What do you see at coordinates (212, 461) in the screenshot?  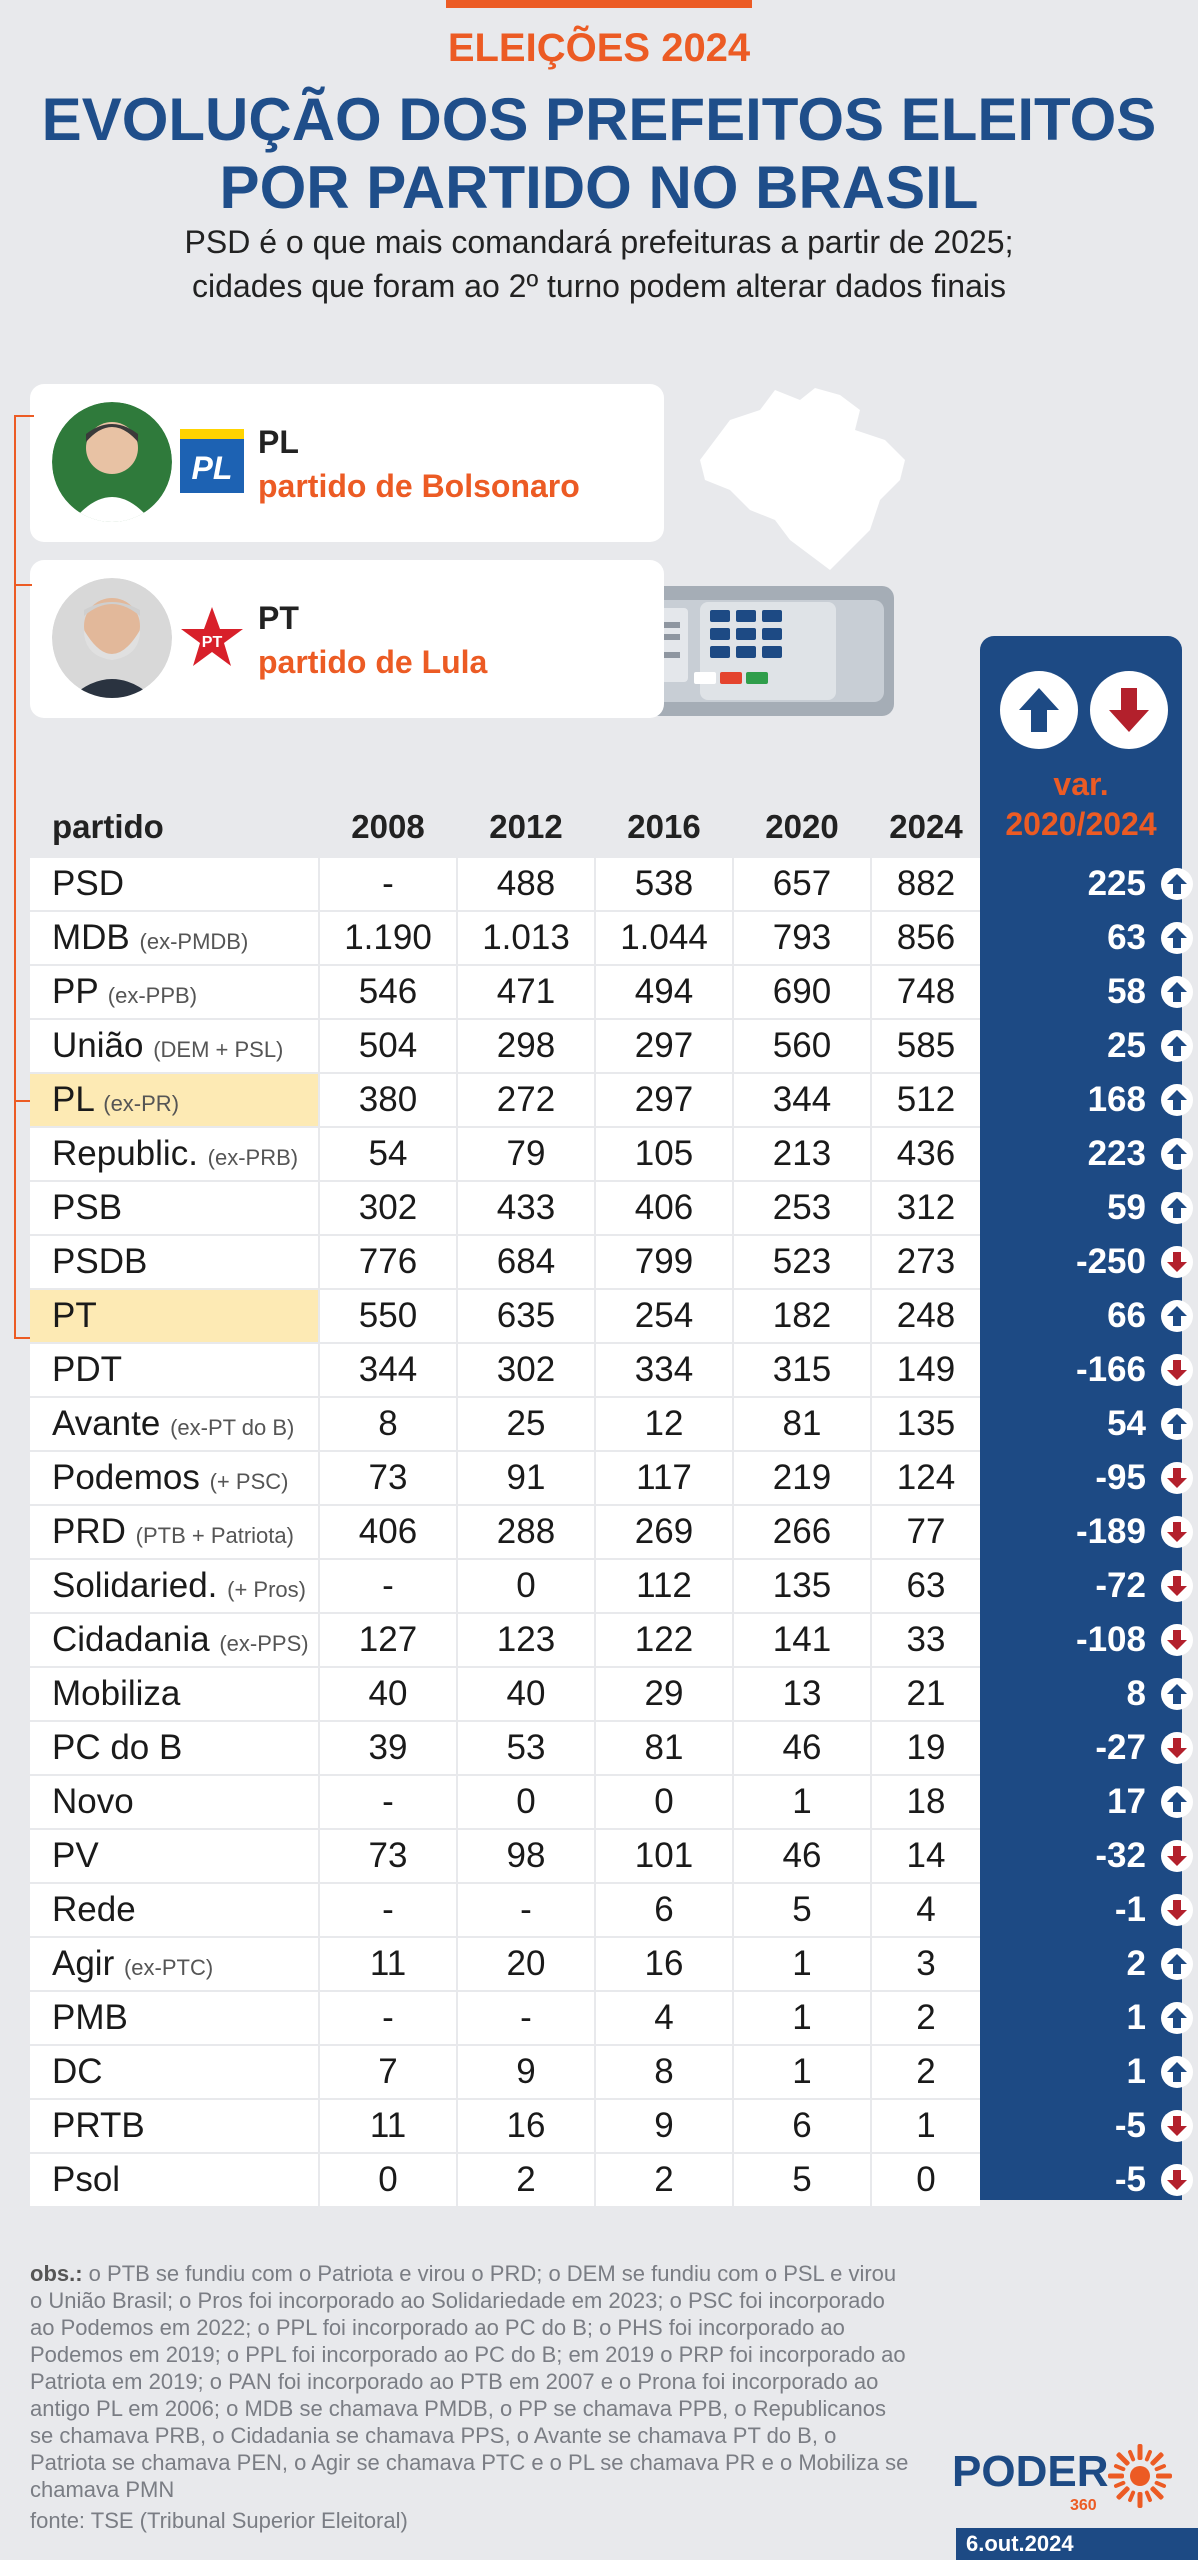 I see `pl-logo-icon: PL` at bounding box center [212, 461].